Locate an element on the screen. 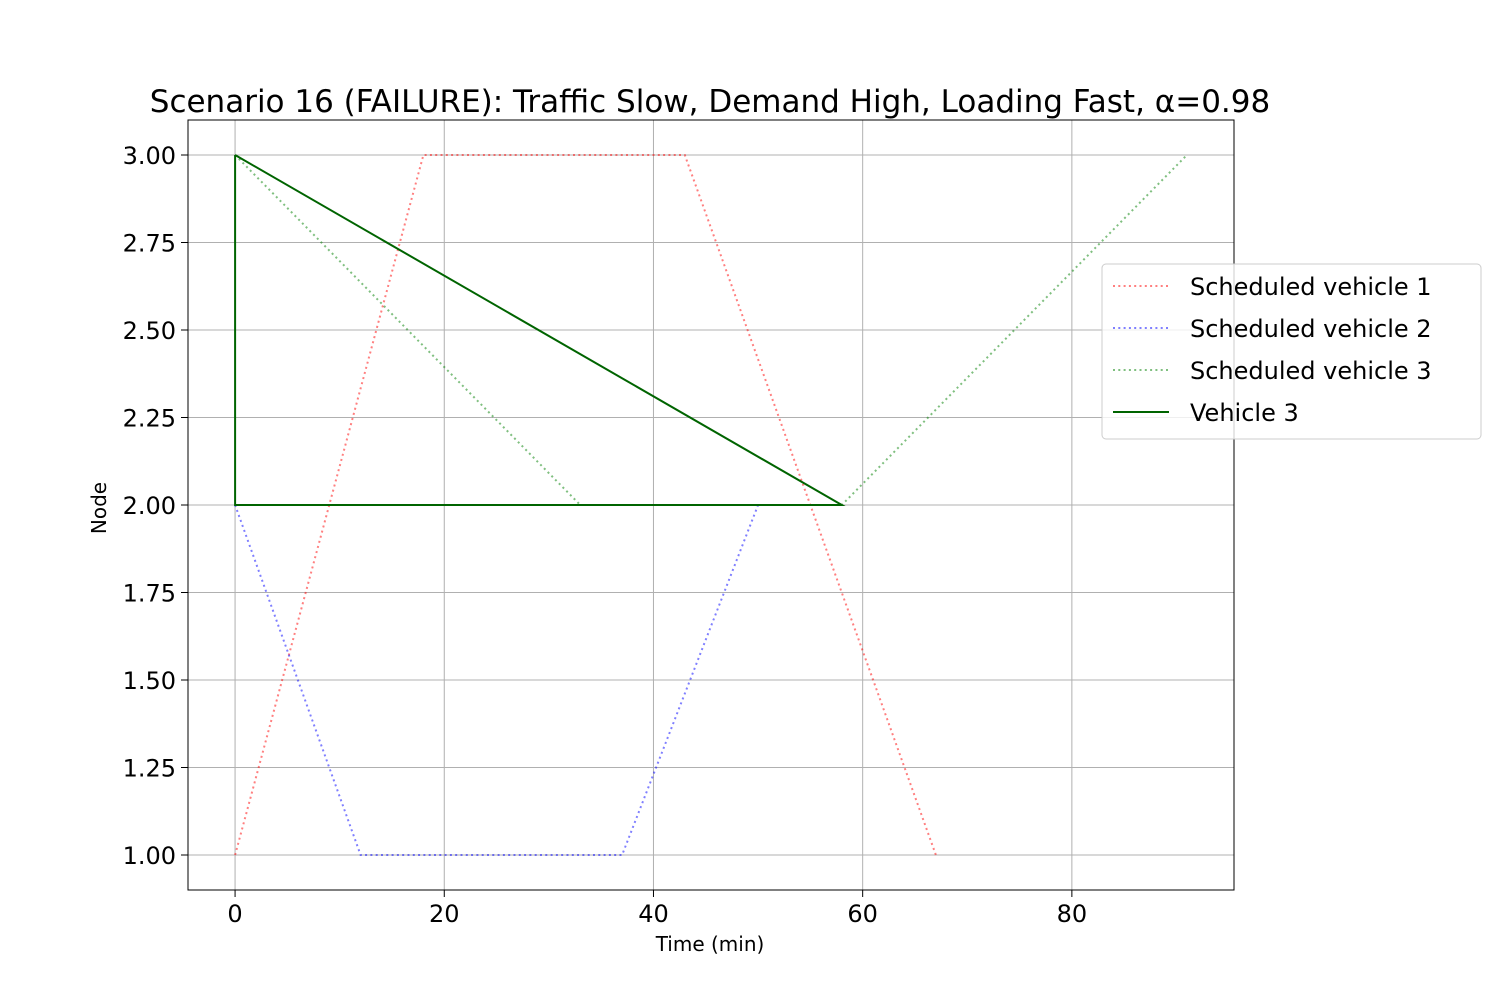 This screenshot has width=1500, height=1000. legend-label-2: Scheduled vehicle 2 is located at coordinates (1311, 329).